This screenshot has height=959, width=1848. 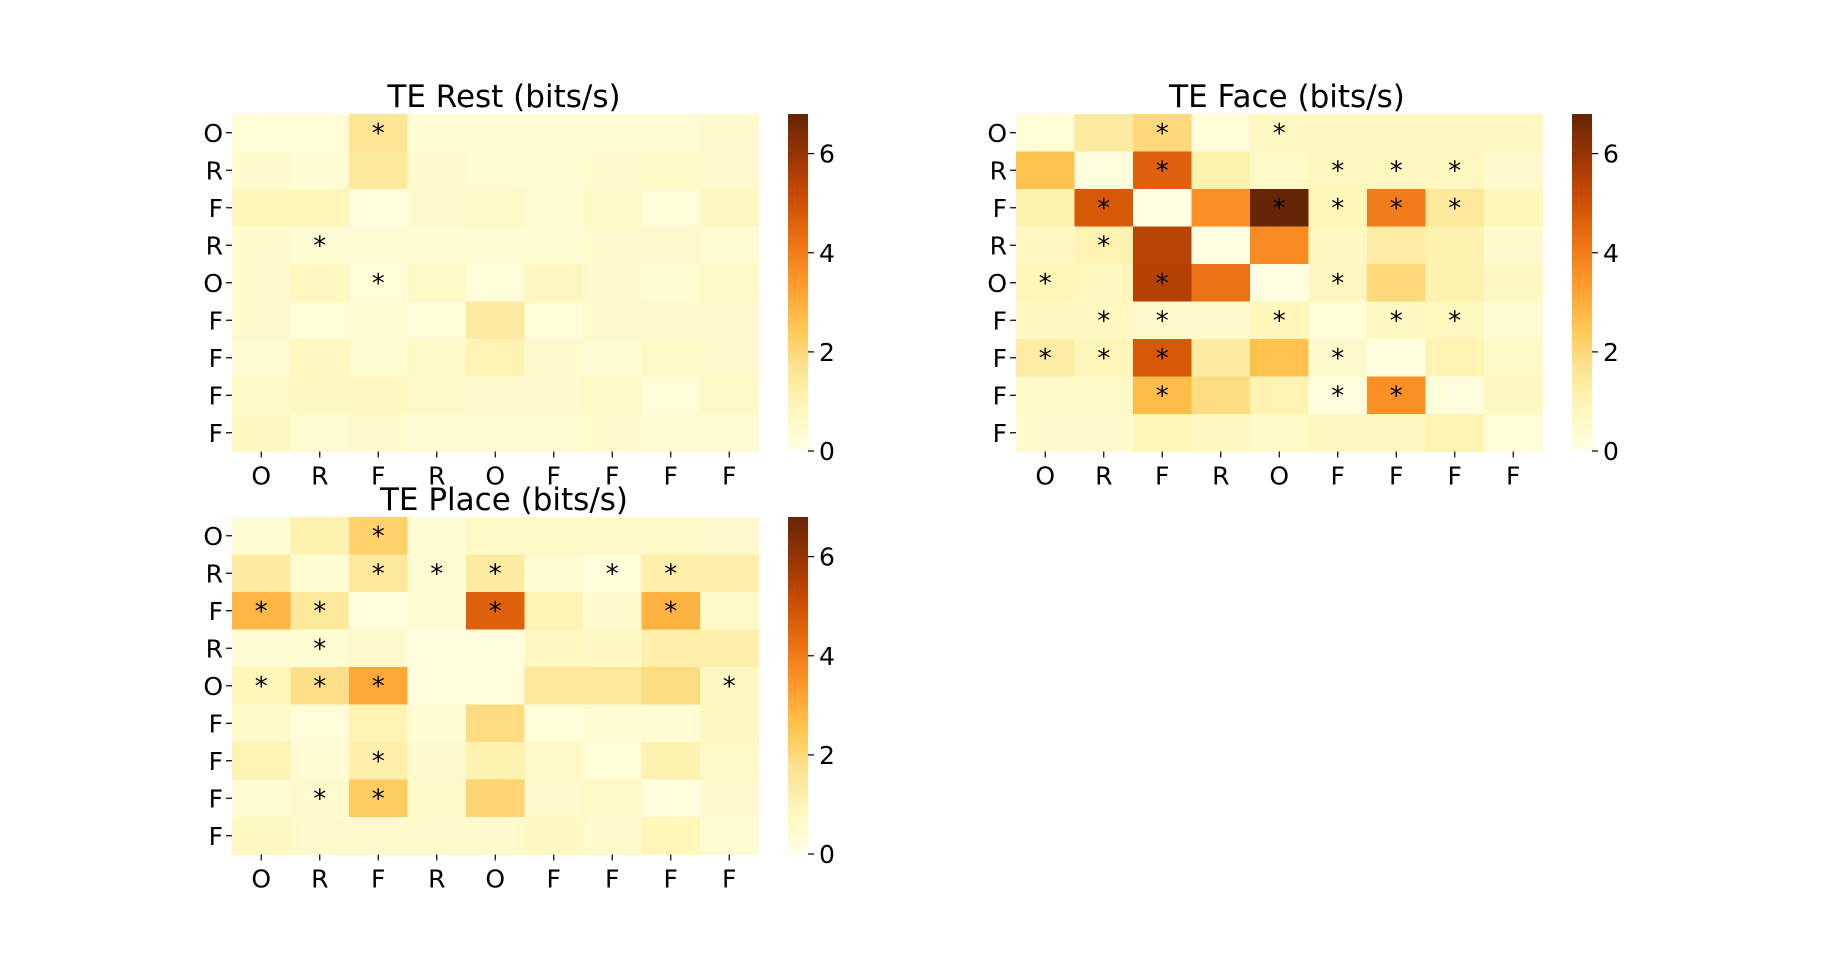 I want to click on heatmap-cells: * * * * * * * * * * * * * * * * * * * * * * * * * * *, so click(x=1280, y=283).